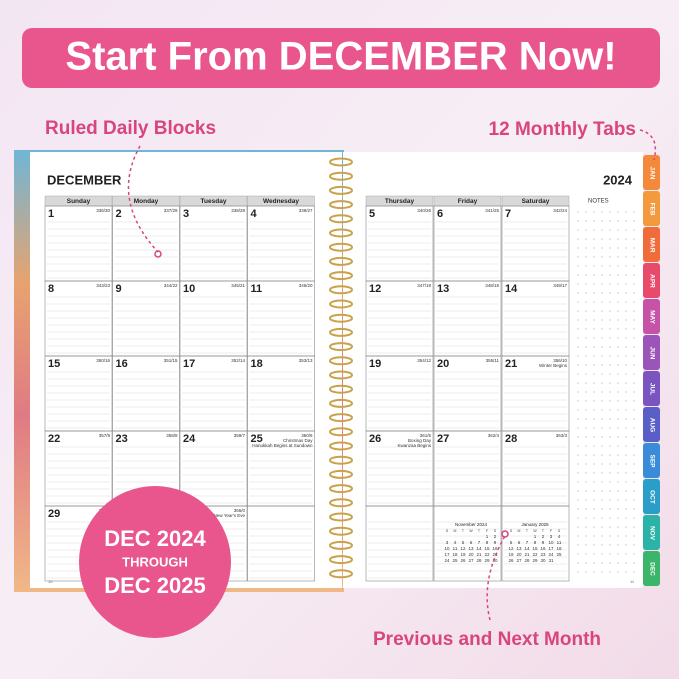 The height and width of the screenshot is (679, 679). I want to click on mini-day: 1, so click(535, 536).